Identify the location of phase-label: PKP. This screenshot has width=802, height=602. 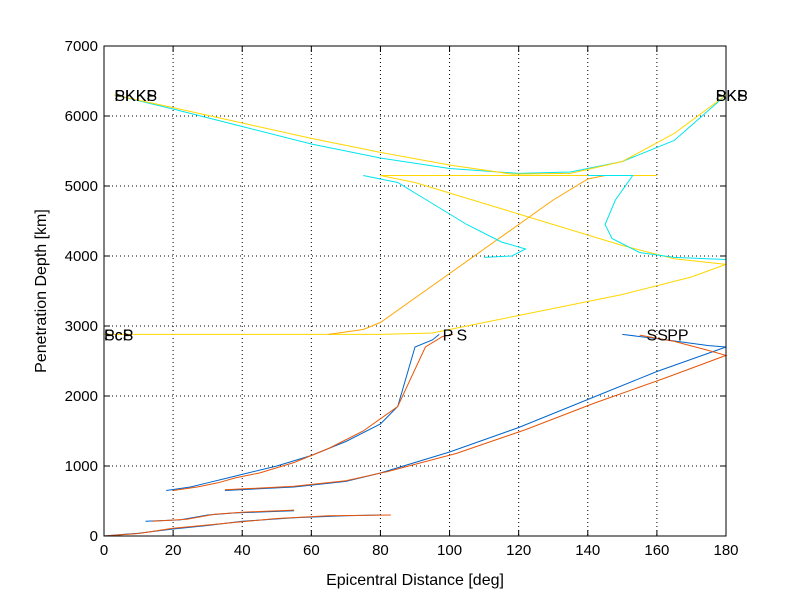
(732, 96).